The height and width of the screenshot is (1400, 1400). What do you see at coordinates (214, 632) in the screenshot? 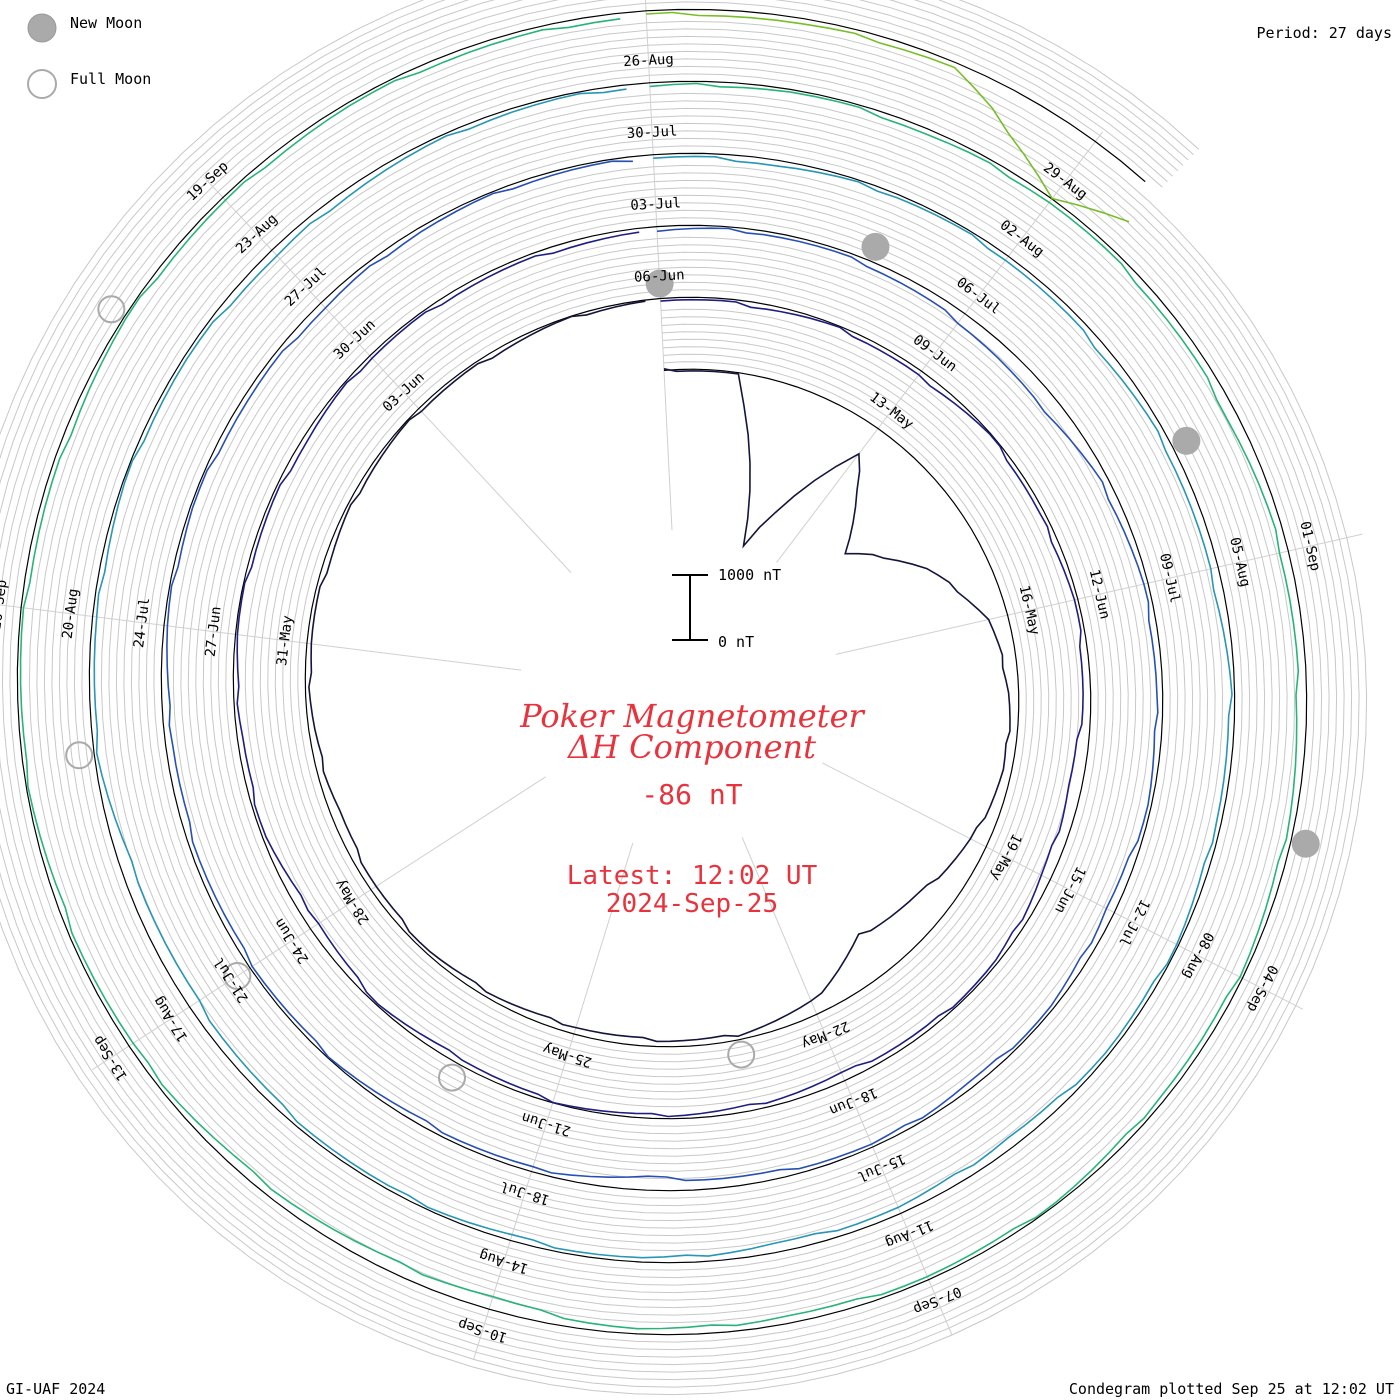
I see `date-label: 27-Jun` at bounding box center [214, 632].